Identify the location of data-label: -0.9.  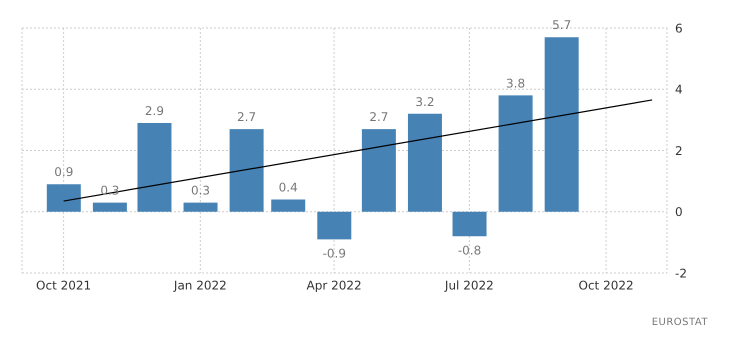
(334, 253).